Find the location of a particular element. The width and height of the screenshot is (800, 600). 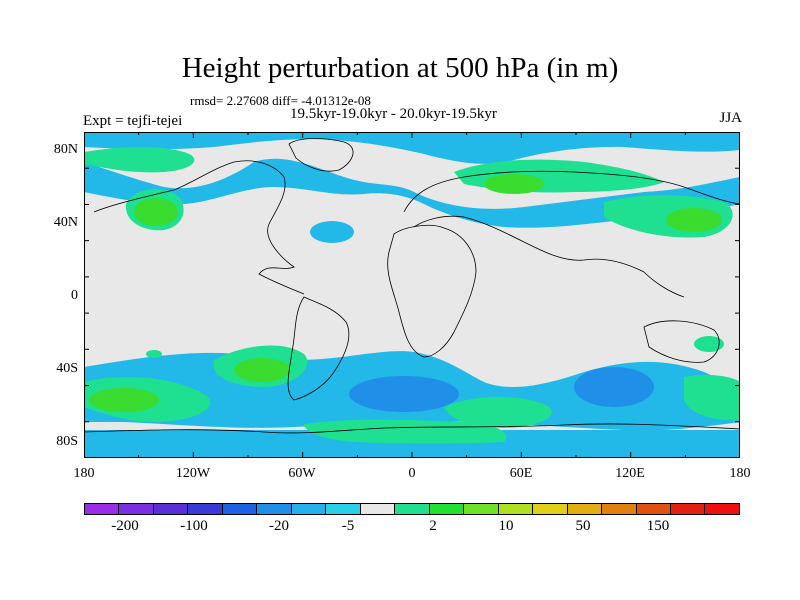

lon-tick-0: 0 is located at coordinates (412, 473).